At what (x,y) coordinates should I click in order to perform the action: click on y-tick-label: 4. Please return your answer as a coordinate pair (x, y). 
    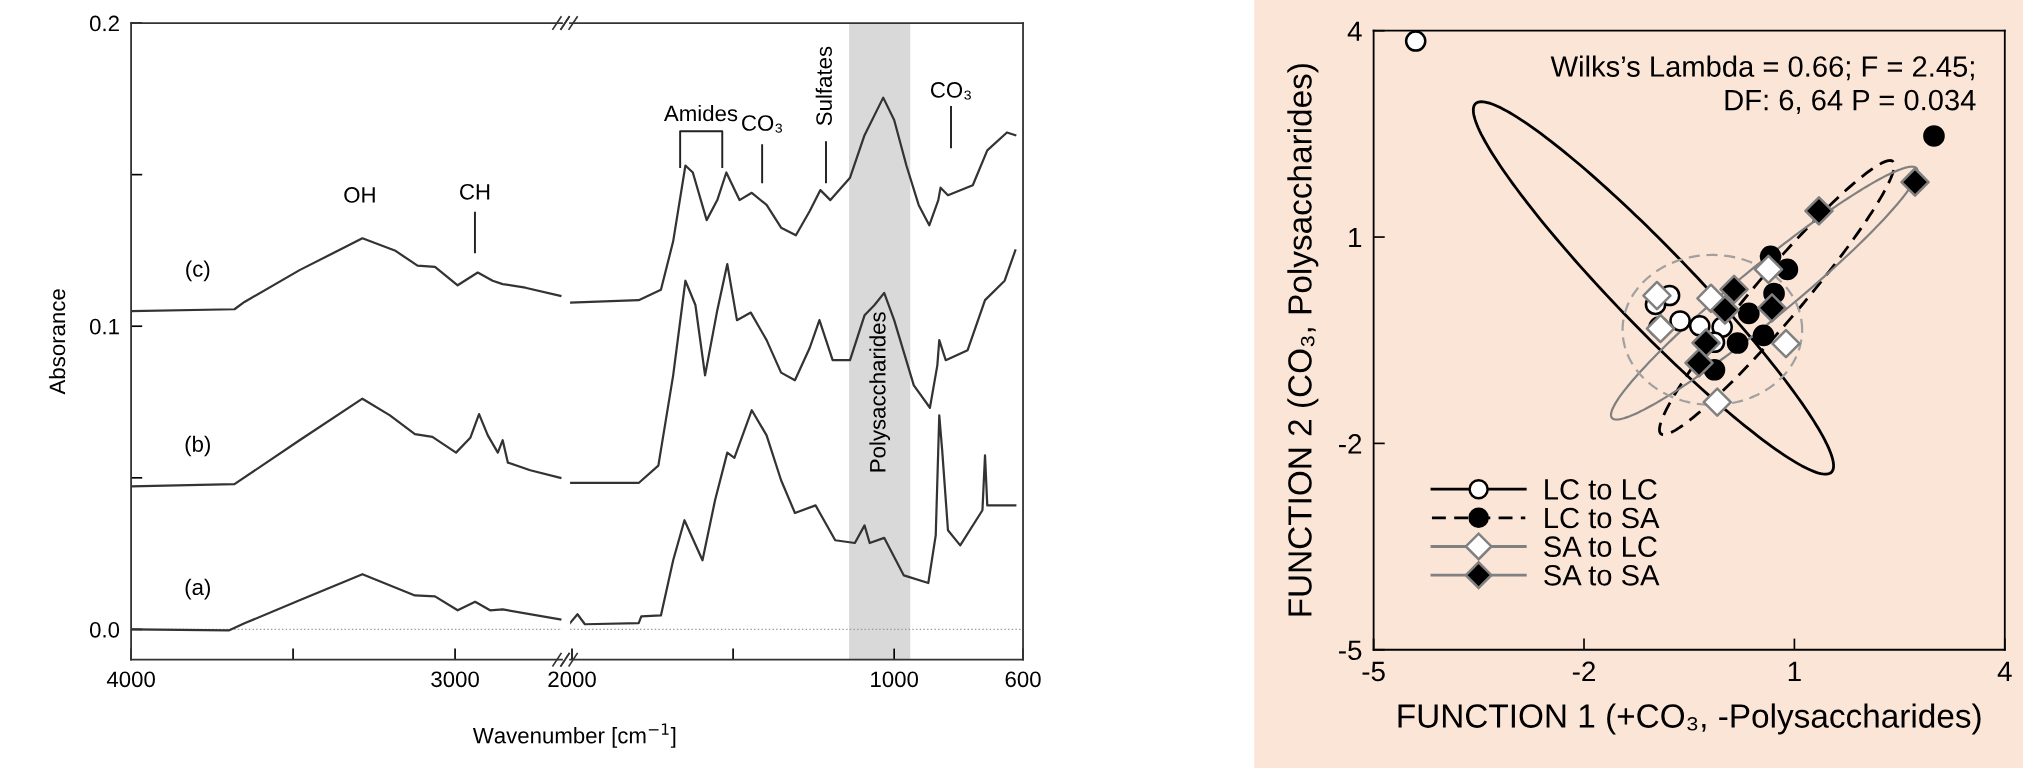
    Looking at the image, I should click on (1354, 31).